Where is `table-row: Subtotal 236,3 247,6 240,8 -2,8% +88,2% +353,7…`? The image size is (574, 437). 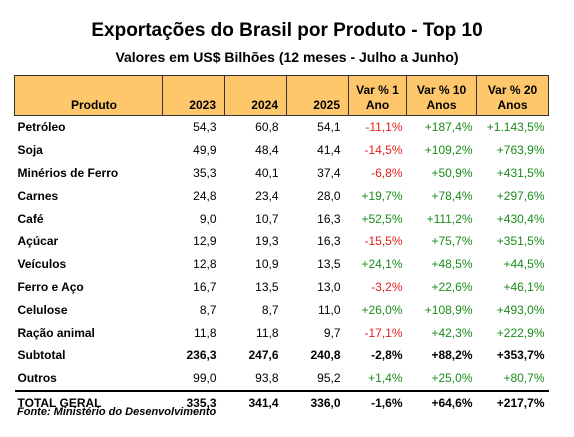 table-row: Subtotal 236,3 247,6 240,8 -2,8% +88,2% +353,7… is located at coordinates (282, 355).